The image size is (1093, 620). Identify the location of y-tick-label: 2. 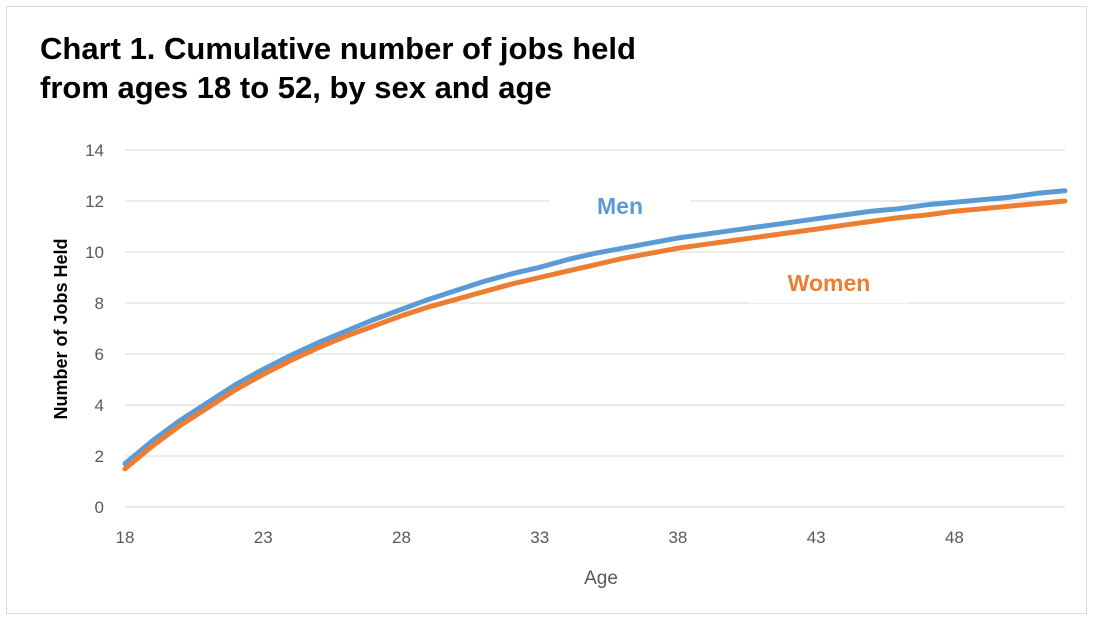
(99, 456).